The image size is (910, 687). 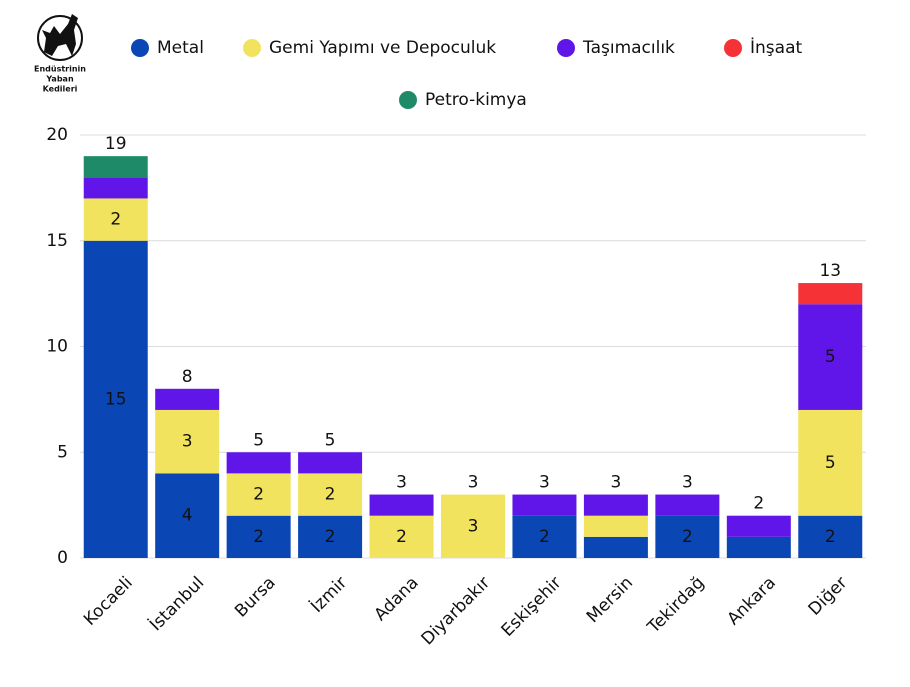 What do you see at coordinates (610, 600) in the screenshot?
I see `x-tick-label: Mersin` at bounding box center [610, 600].